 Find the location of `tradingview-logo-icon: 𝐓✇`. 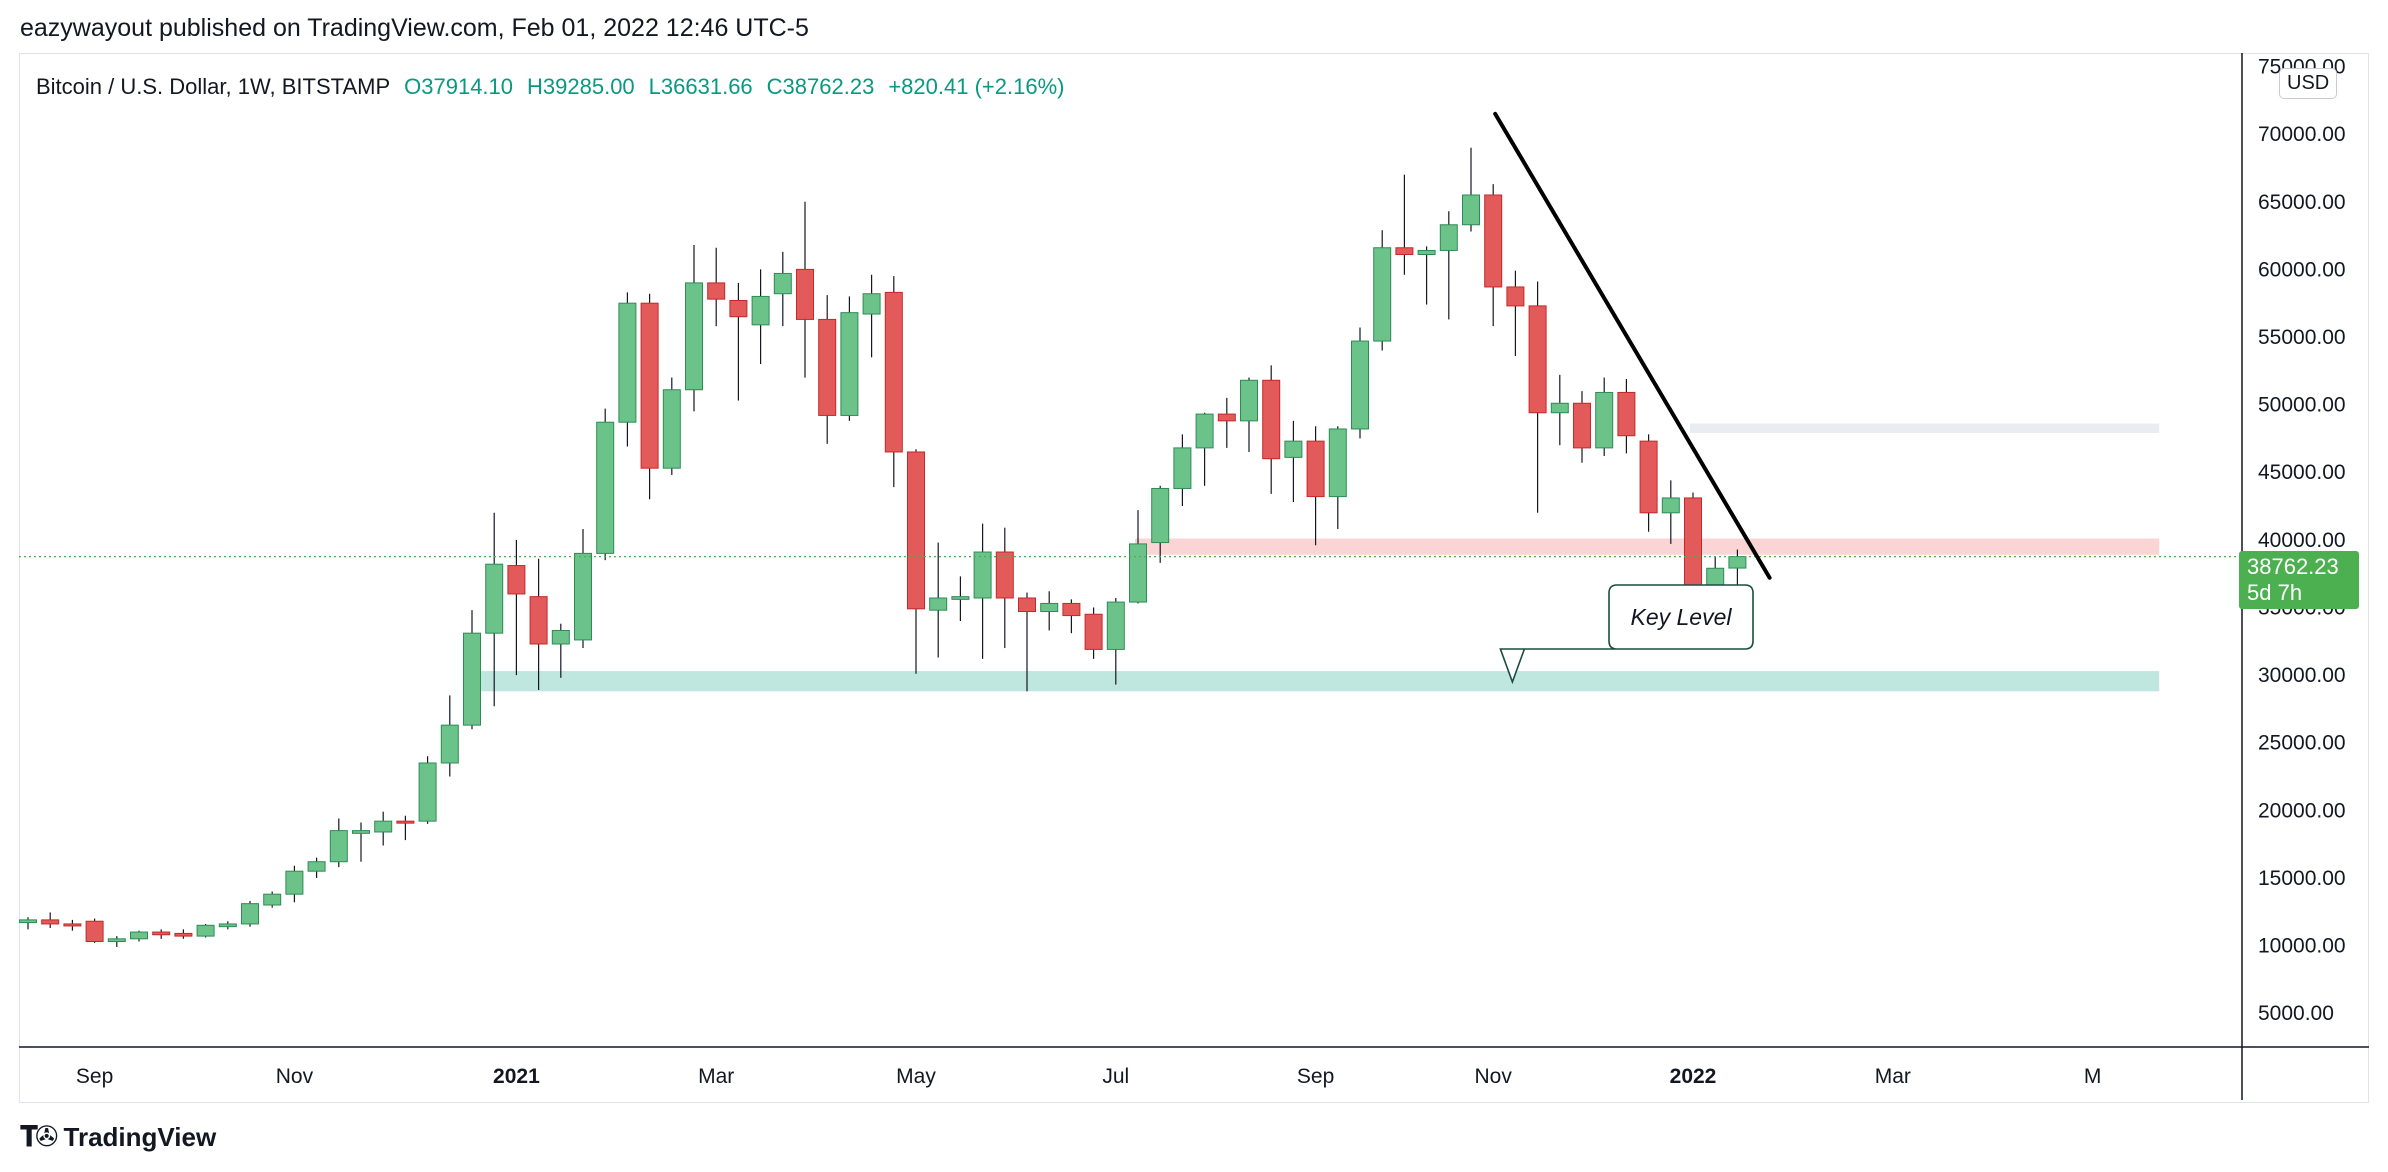

tradingview-logo-icon: 𝐓✇ is located at coordinates (39, 1136).